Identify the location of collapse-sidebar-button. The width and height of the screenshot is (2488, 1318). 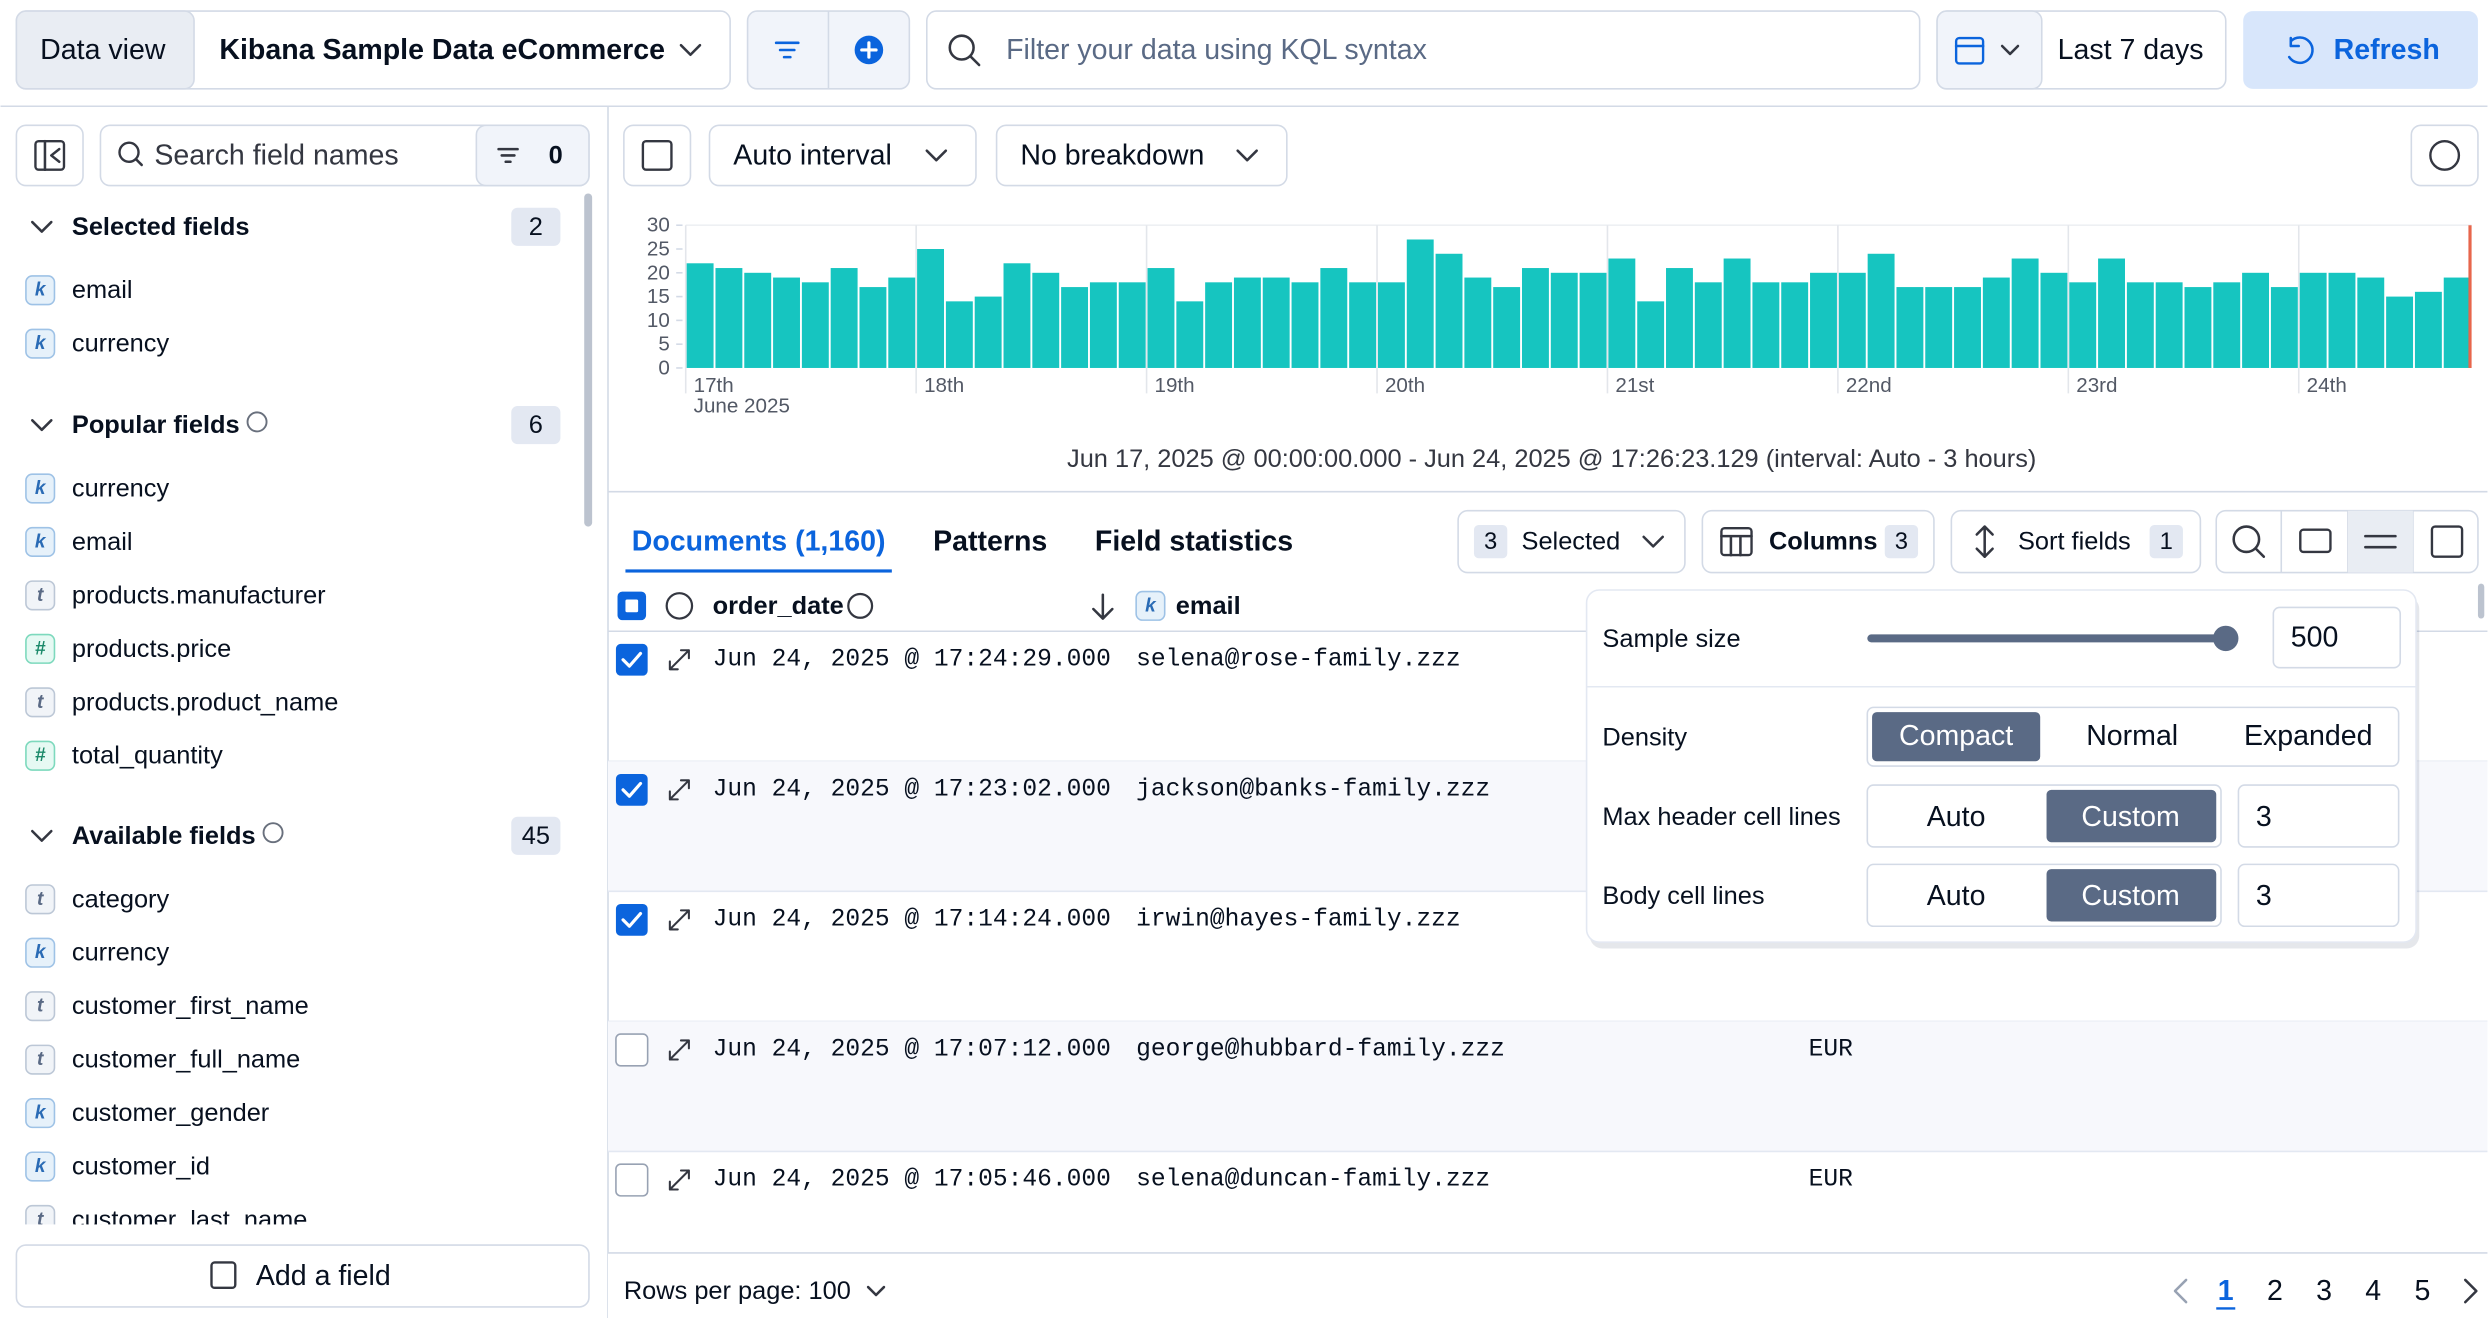
(49, 155).